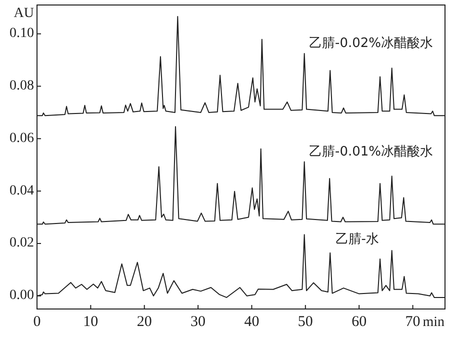 The image size is (474, 356). I want to click on x-tick-label: 20, so click(144, 322).